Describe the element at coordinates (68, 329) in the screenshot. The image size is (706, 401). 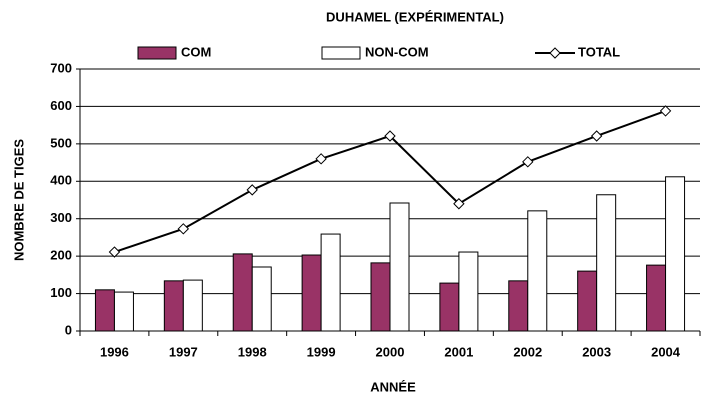
I see `y-tick-label: 0` at that location.